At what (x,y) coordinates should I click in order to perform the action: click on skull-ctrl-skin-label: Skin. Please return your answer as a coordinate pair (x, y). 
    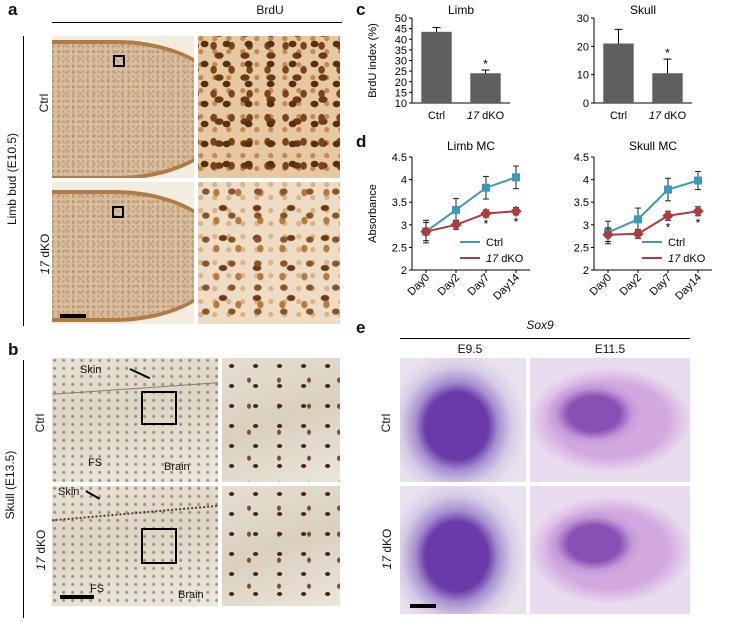
    Looking at the image, I should click on (91, 370).